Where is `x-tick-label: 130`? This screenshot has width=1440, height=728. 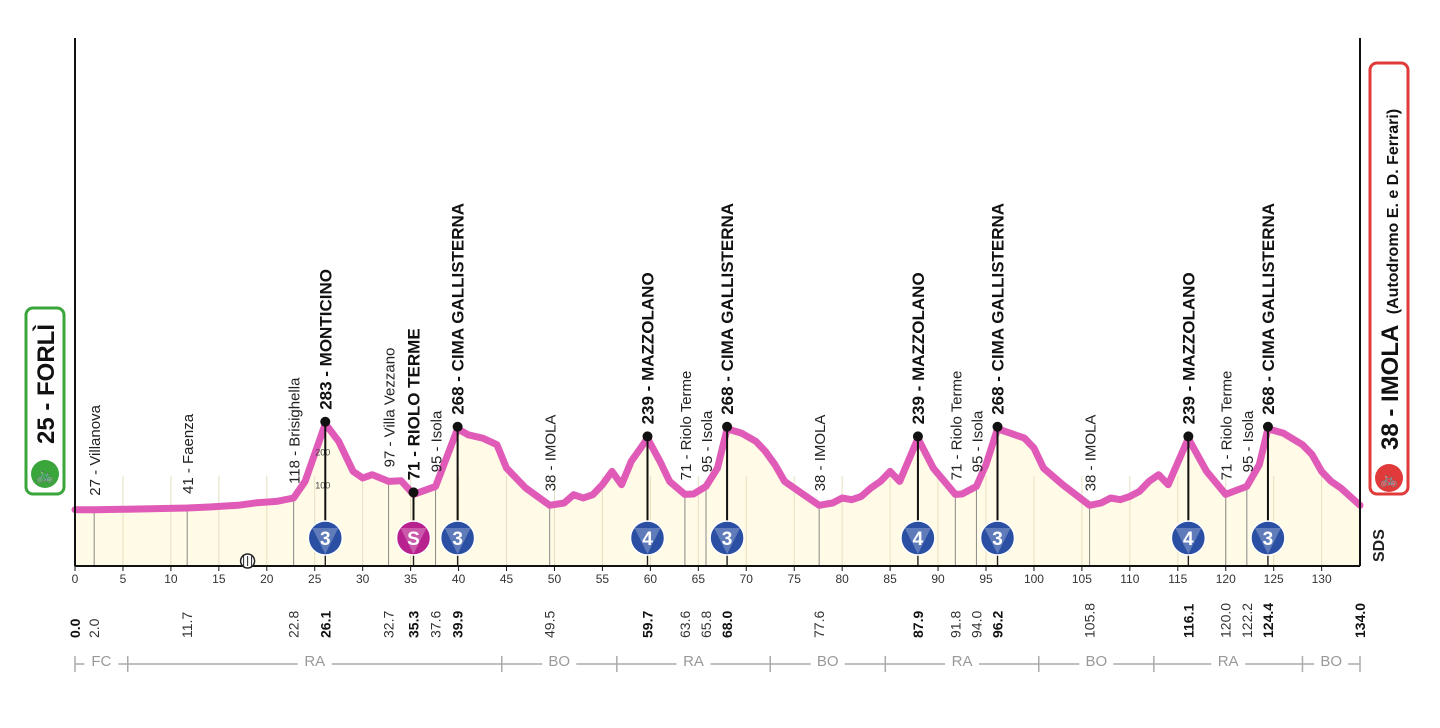
x-tick-label: 130 is located at coordinates (1322, 579).